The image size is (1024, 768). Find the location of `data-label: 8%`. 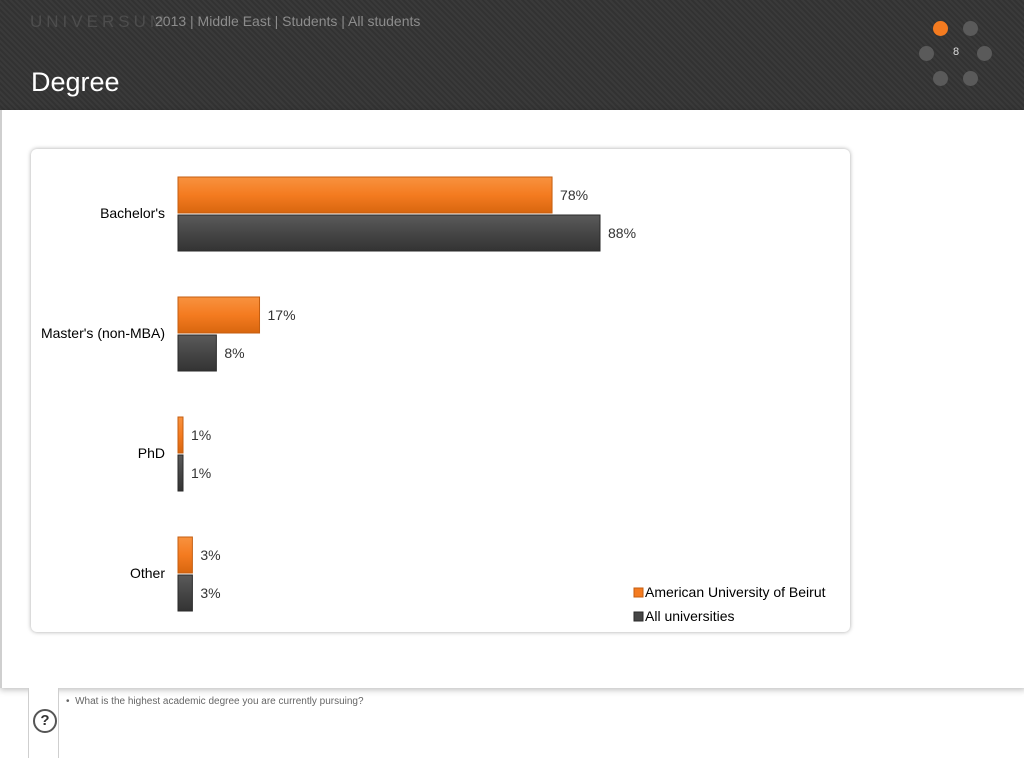

data-label: 8% is located at coordinates (234, 353).